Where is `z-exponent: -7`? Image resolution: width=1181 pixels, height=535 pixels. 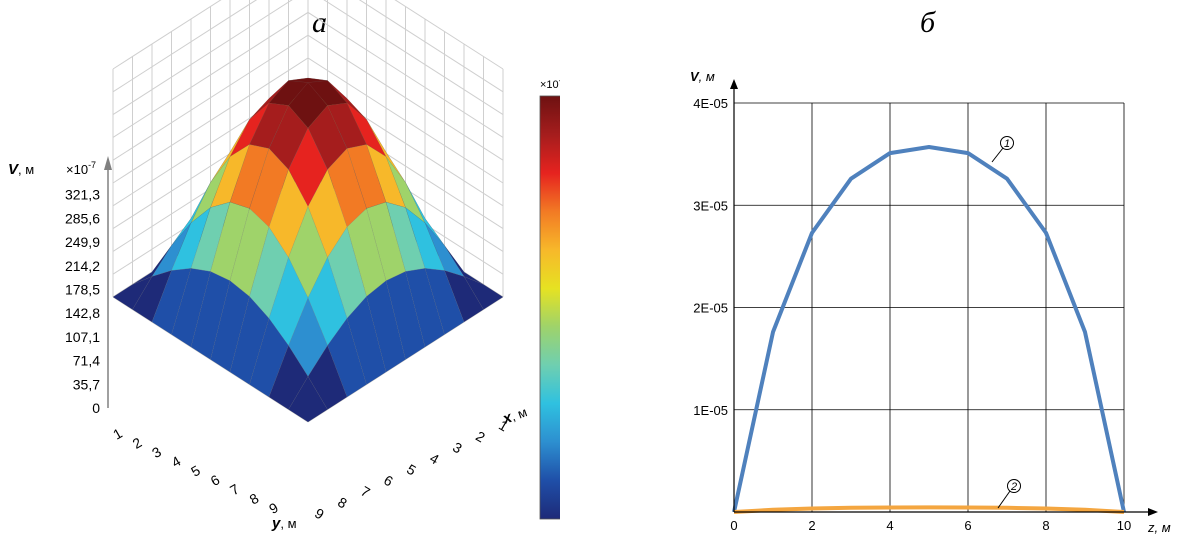
z-exponent: -7 is located at coordinates (92, 165).